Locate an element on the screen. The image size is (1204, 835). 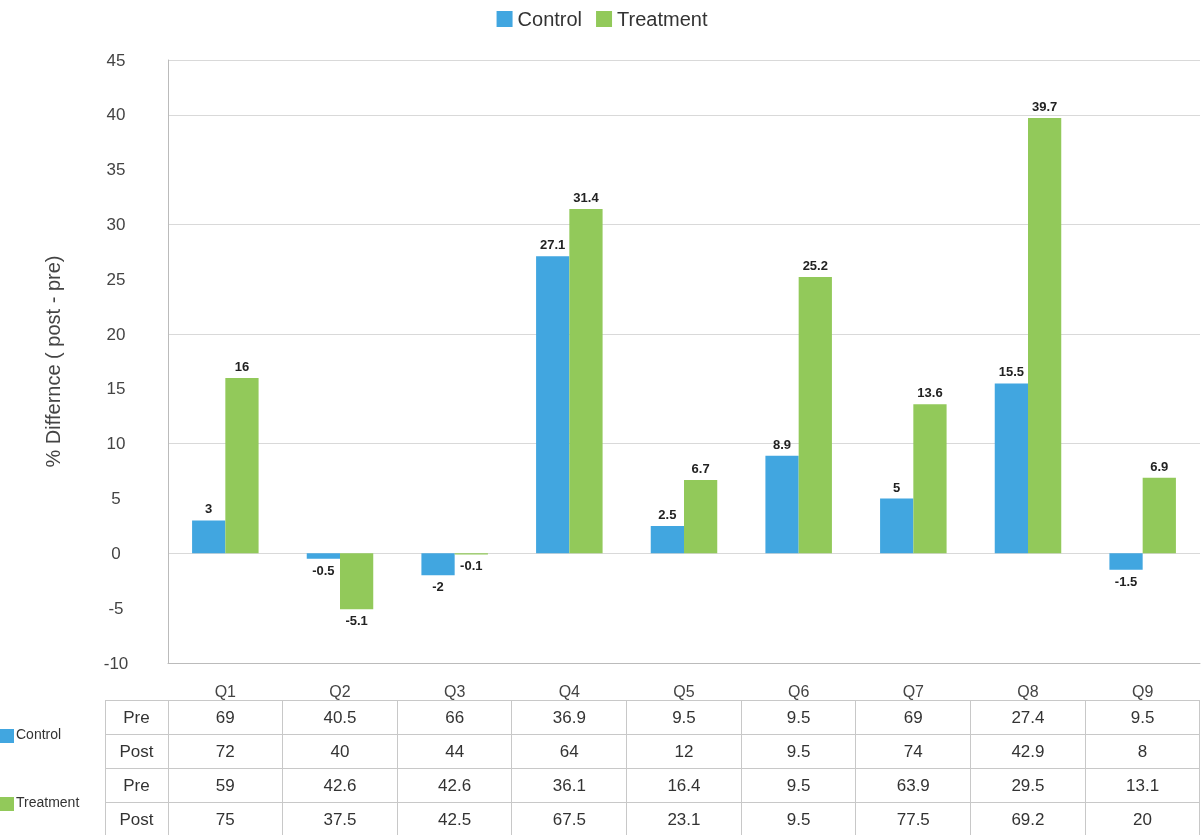
text: 77.5 is located at coordinates (913, 819).